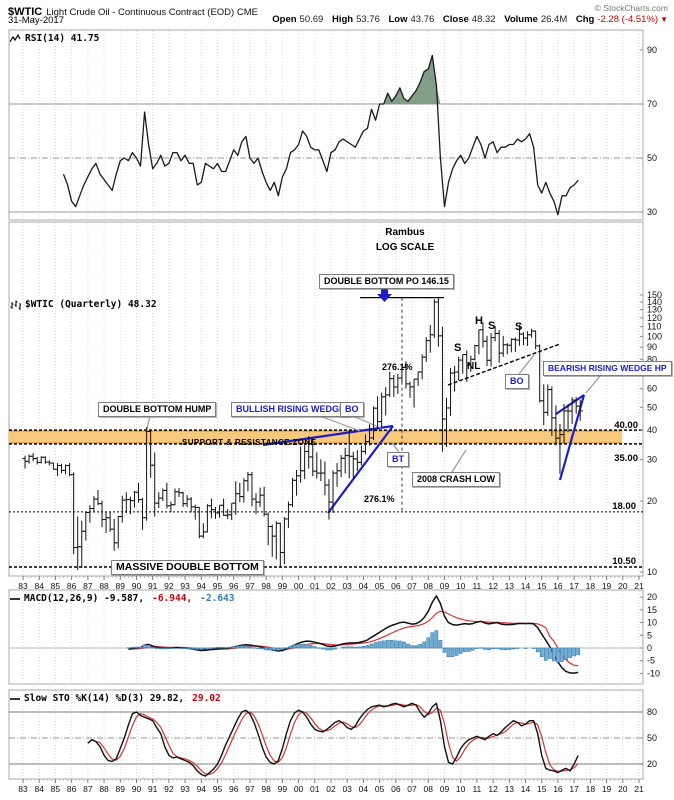 The width and height of the screenshot is (674, 800). I want to click on level-40-label: 40.00, so click(626, 425).